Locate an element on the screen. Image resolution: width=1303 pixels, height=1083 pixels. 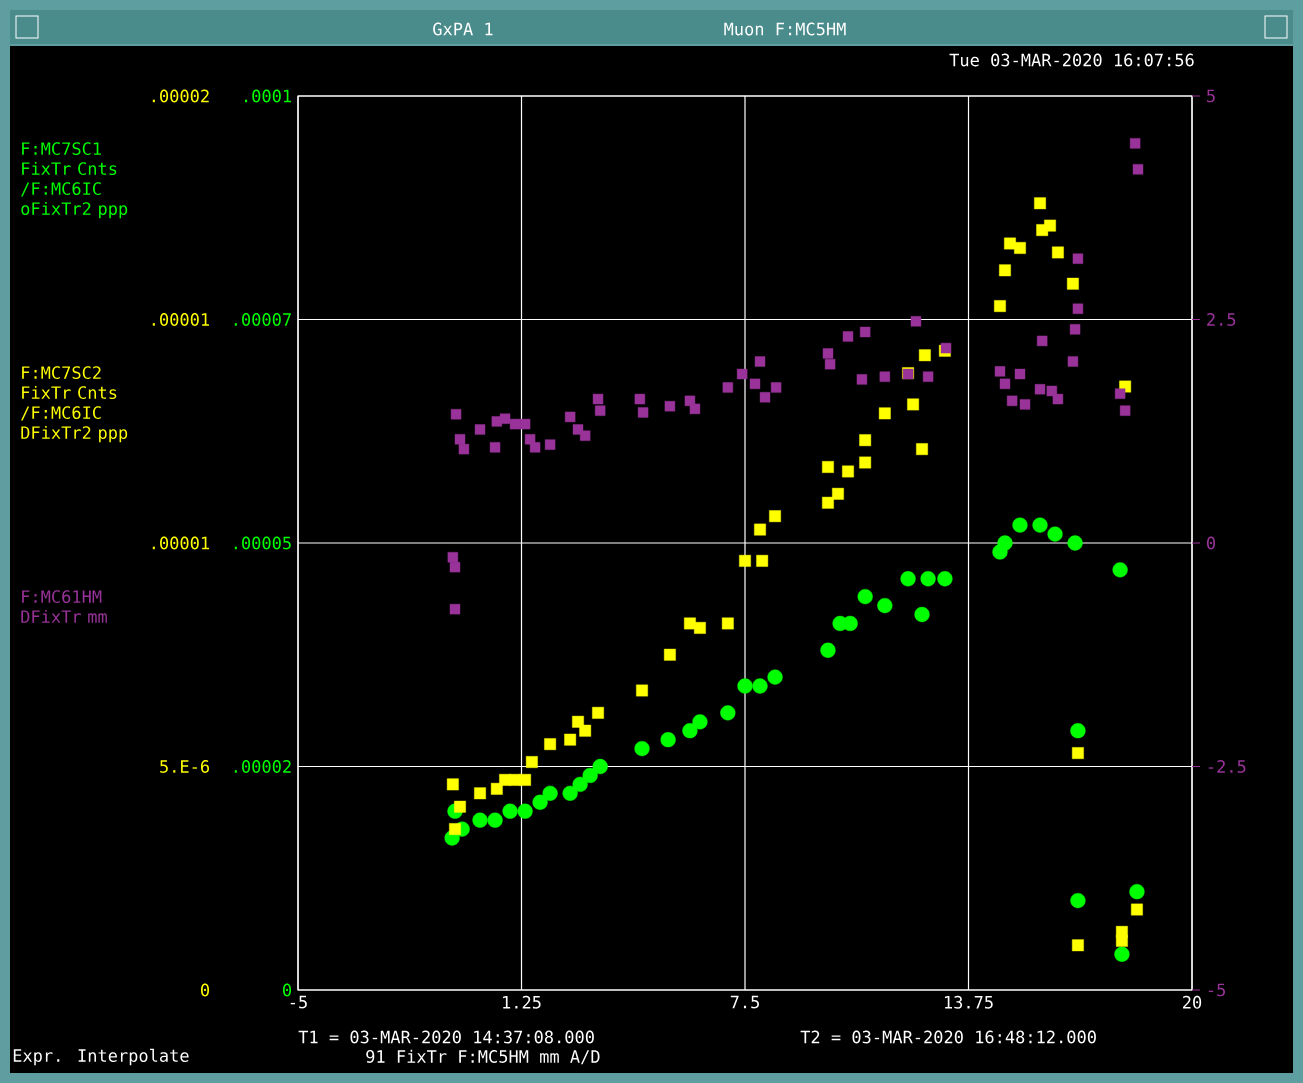
chart-title: GxPA 1 is located at coordinates (463, 29).